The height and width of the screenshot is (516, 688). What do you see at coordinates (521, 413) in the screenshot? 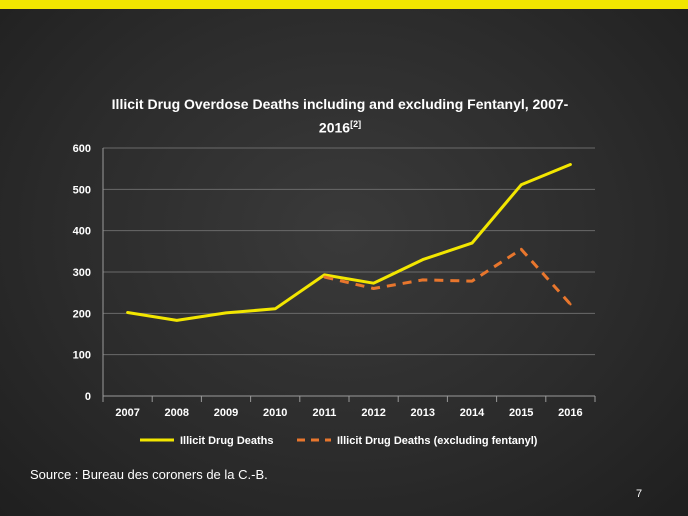
I see `x-tick-label: 2015` at bounding box center [521, 413].